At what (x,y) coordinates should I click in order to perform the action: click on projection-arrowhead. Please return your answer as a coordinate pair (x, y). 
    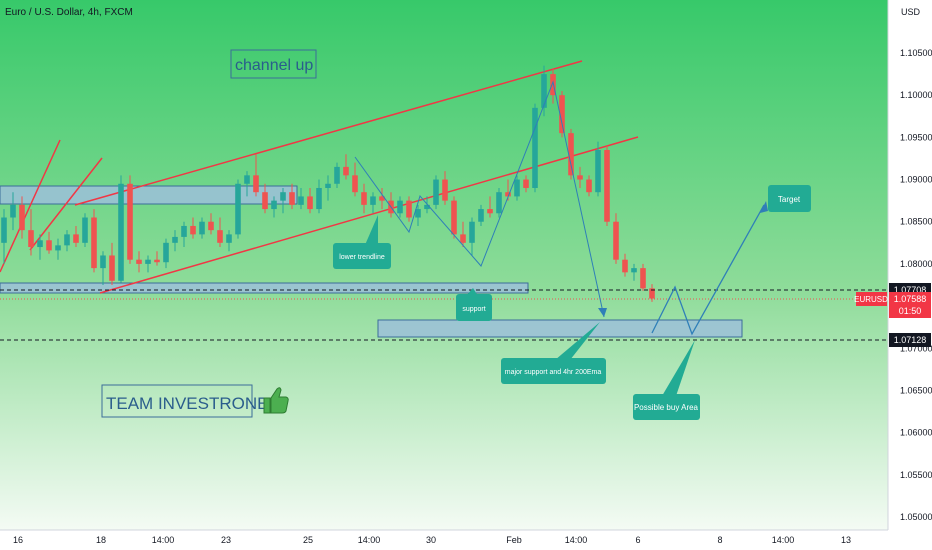
    Looking at the image, I should click on (764, 207).